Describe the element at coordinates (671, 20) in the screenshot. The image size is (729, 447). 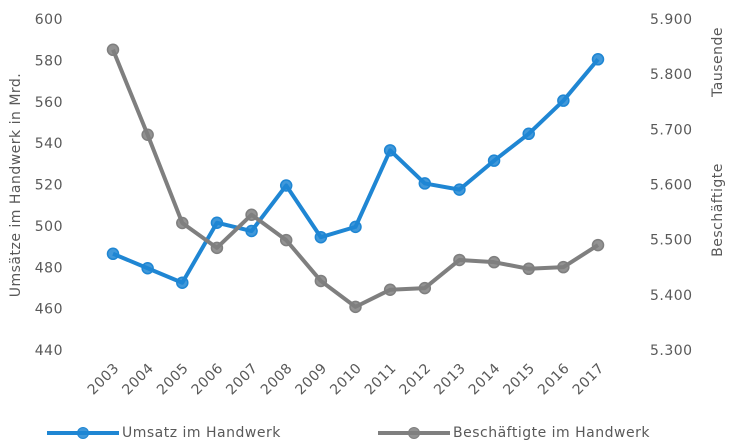
I see `y2-tick-label: 5.900` at that location.